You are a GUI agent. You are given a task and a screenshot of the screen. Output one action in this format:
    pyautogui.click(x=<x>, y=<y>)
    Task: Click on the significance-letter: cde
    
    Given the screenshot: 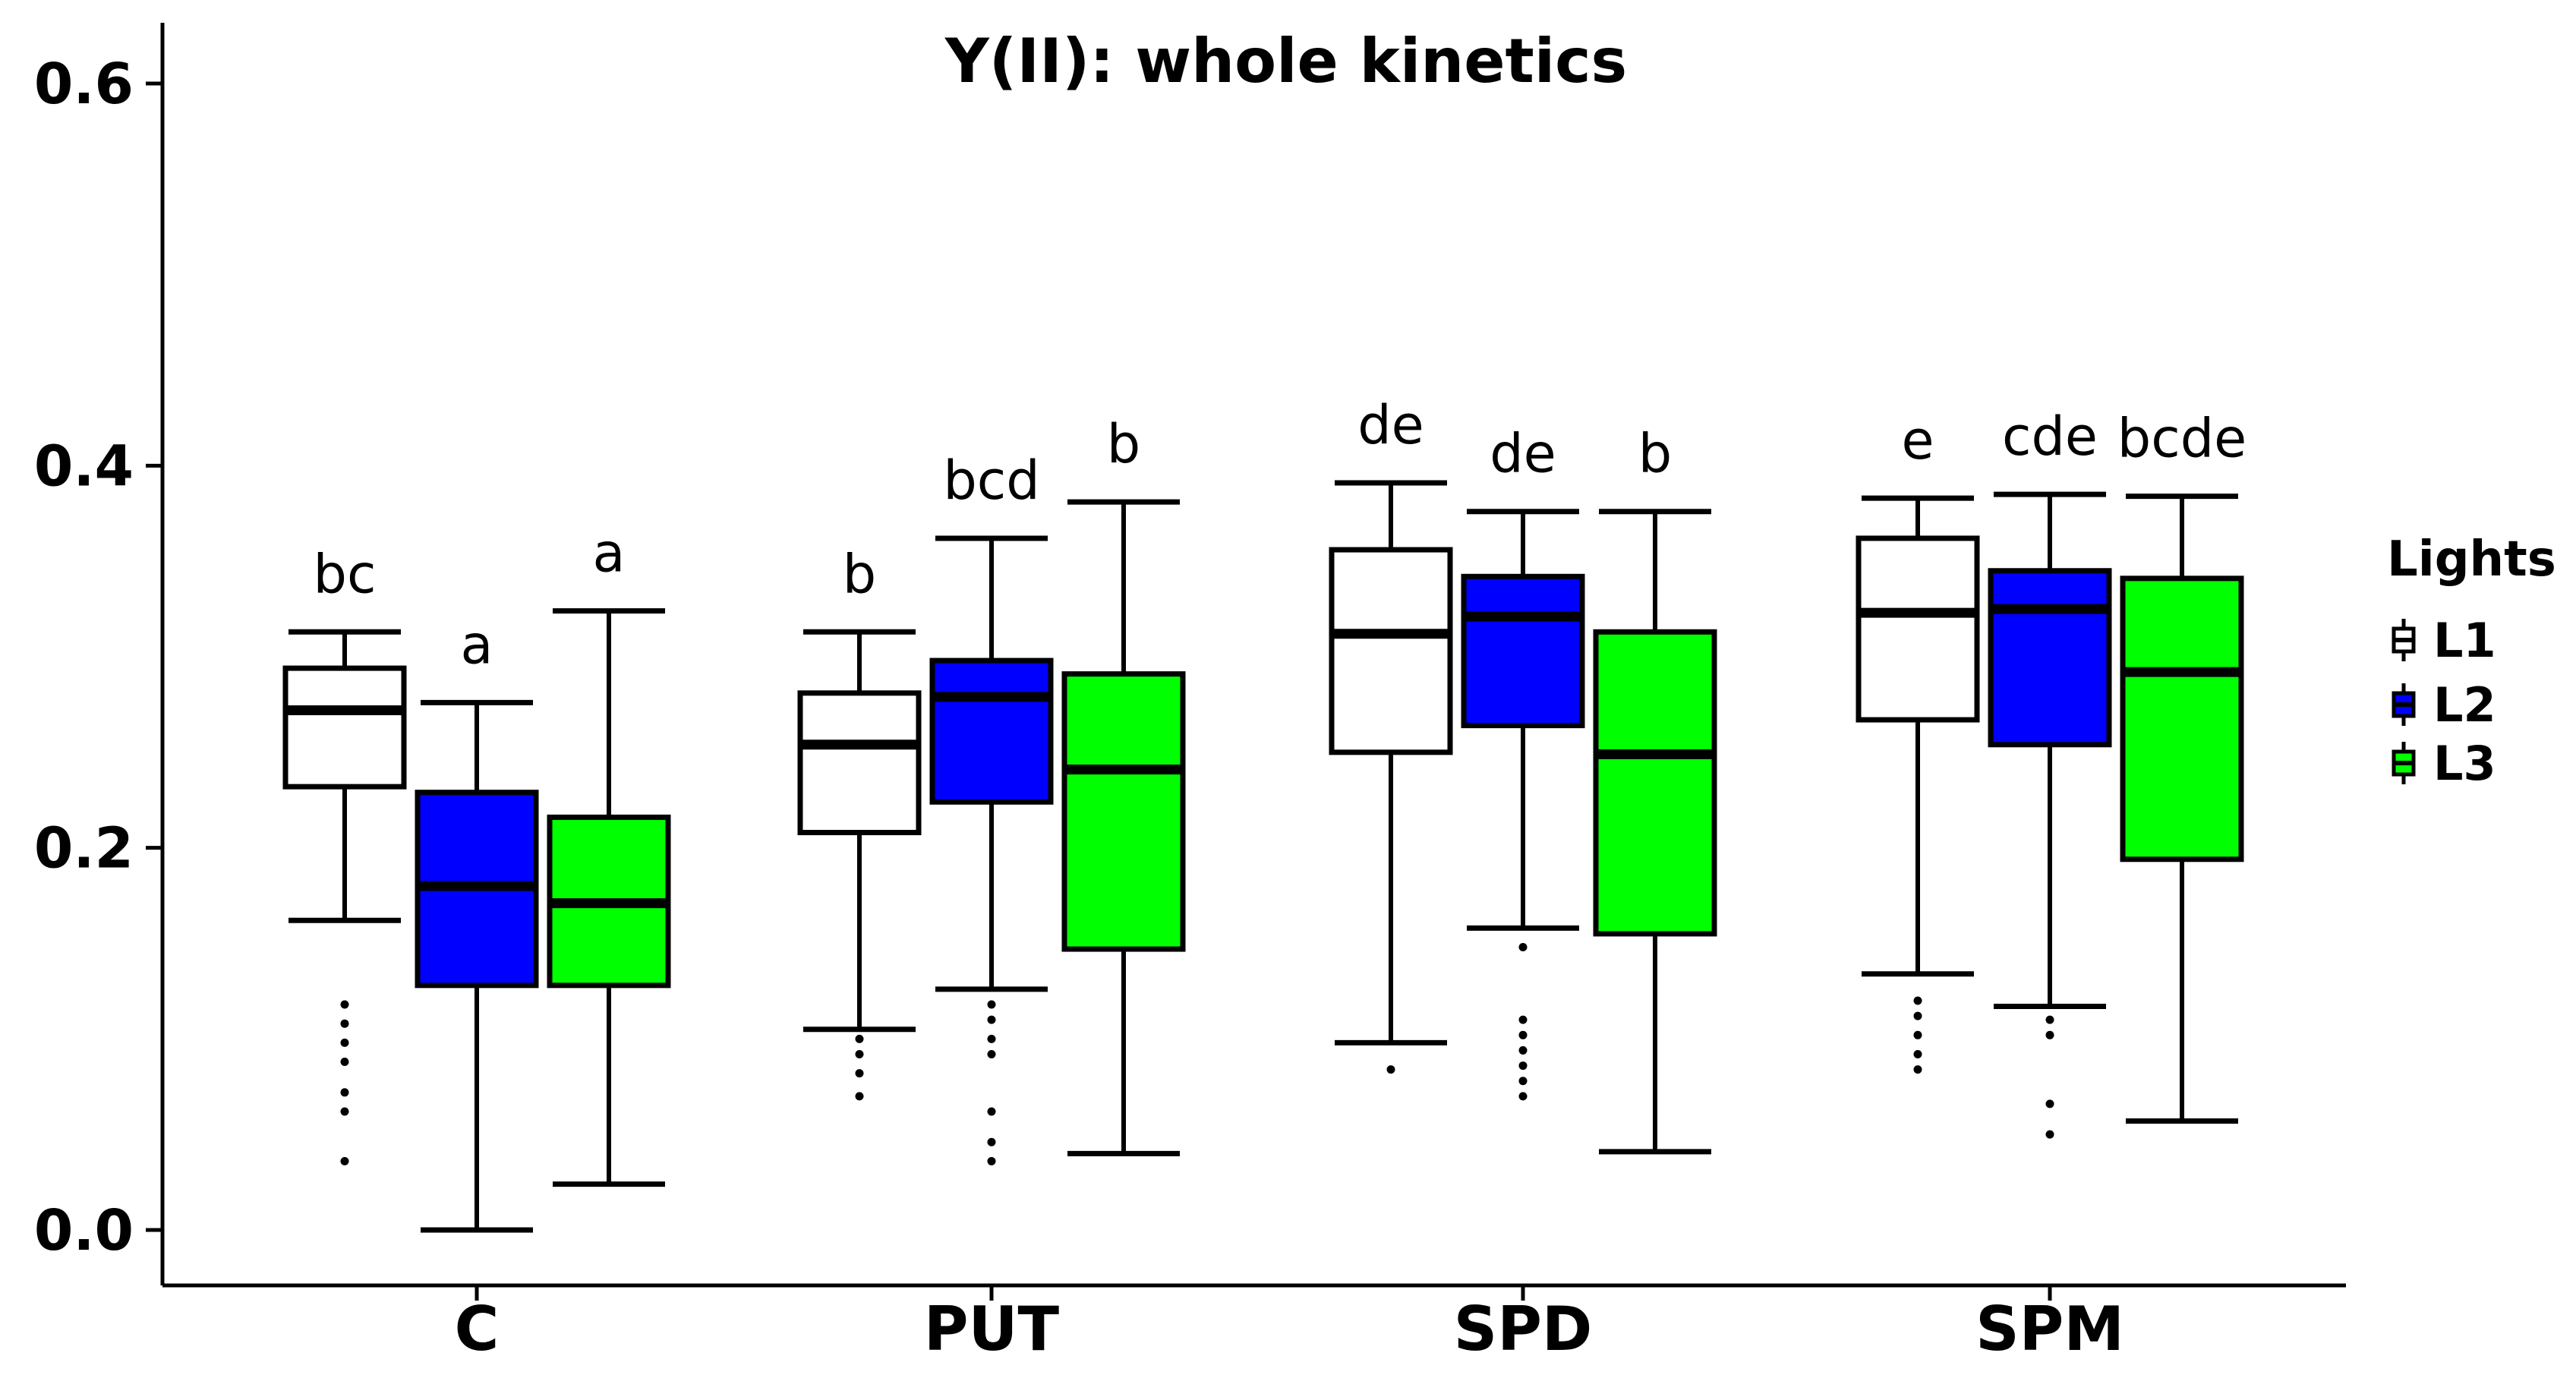 What is the action you would take?
    pyautogui.click(x=2050, y=437)
    